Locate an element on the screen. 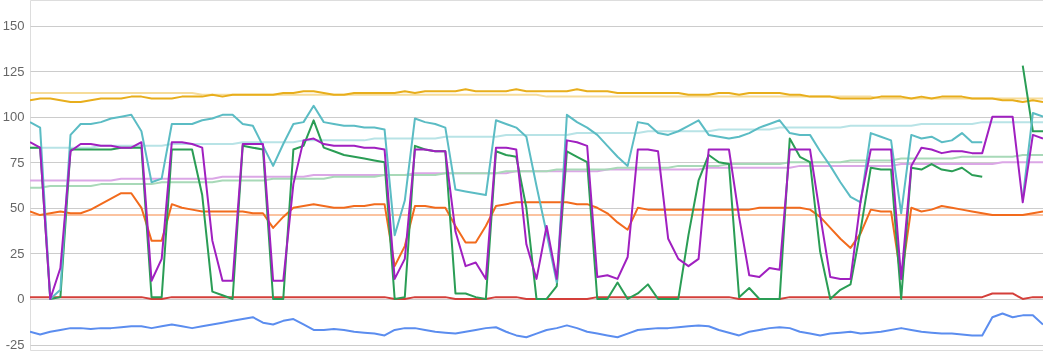  y-tick-label: 100 is located at coordinates (13, 117).